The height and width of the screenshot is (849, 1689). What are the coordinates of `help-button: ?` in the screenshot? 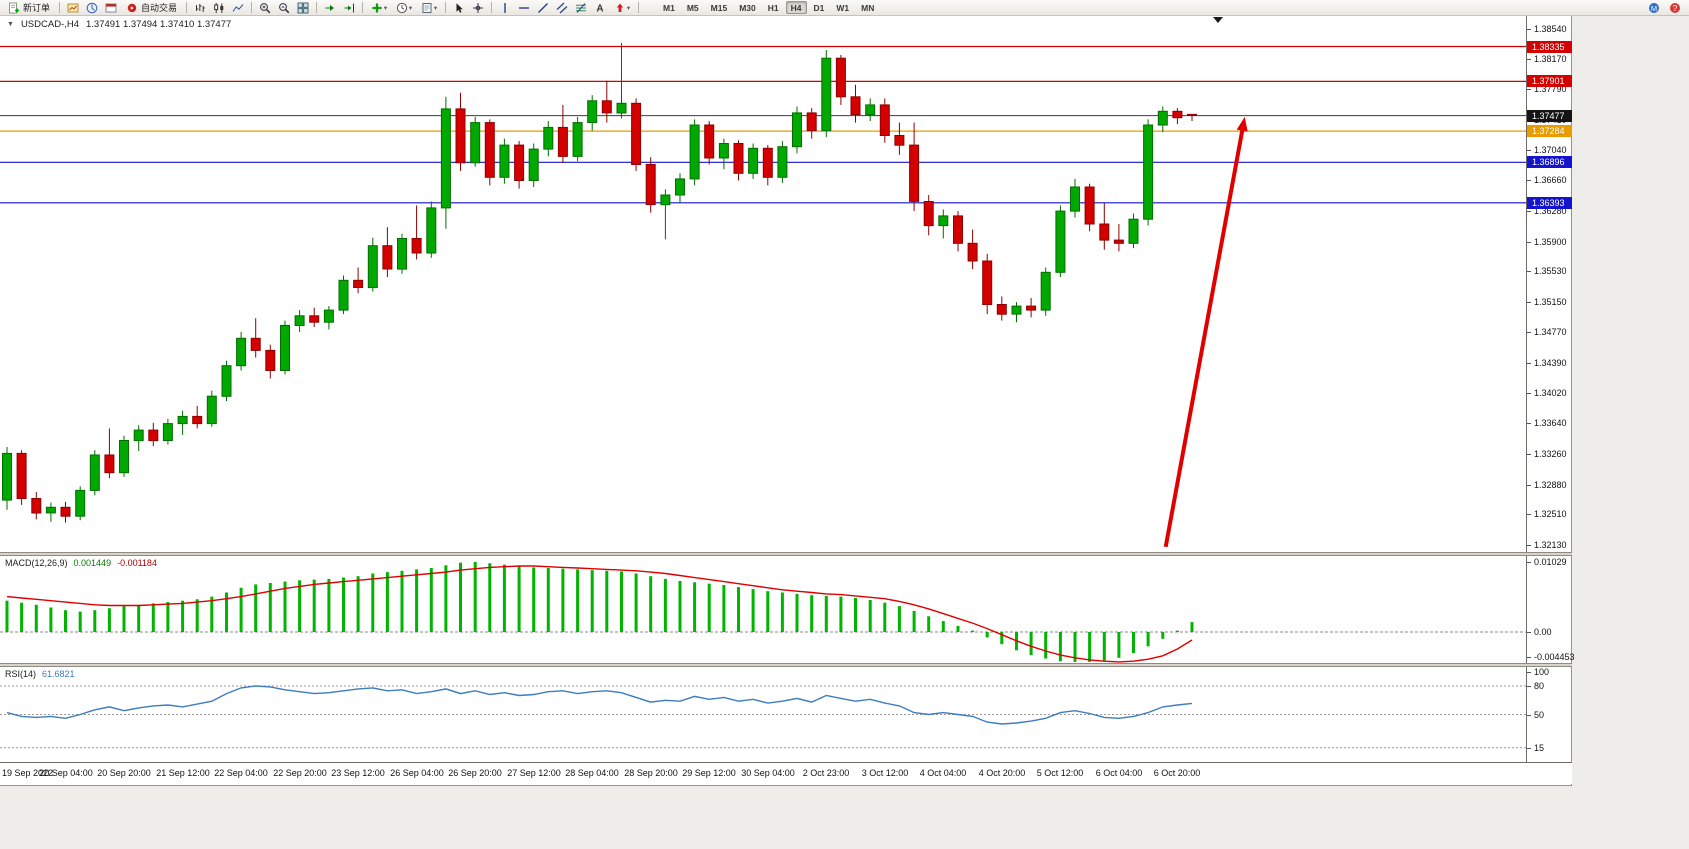 It's located at (1675, 8).